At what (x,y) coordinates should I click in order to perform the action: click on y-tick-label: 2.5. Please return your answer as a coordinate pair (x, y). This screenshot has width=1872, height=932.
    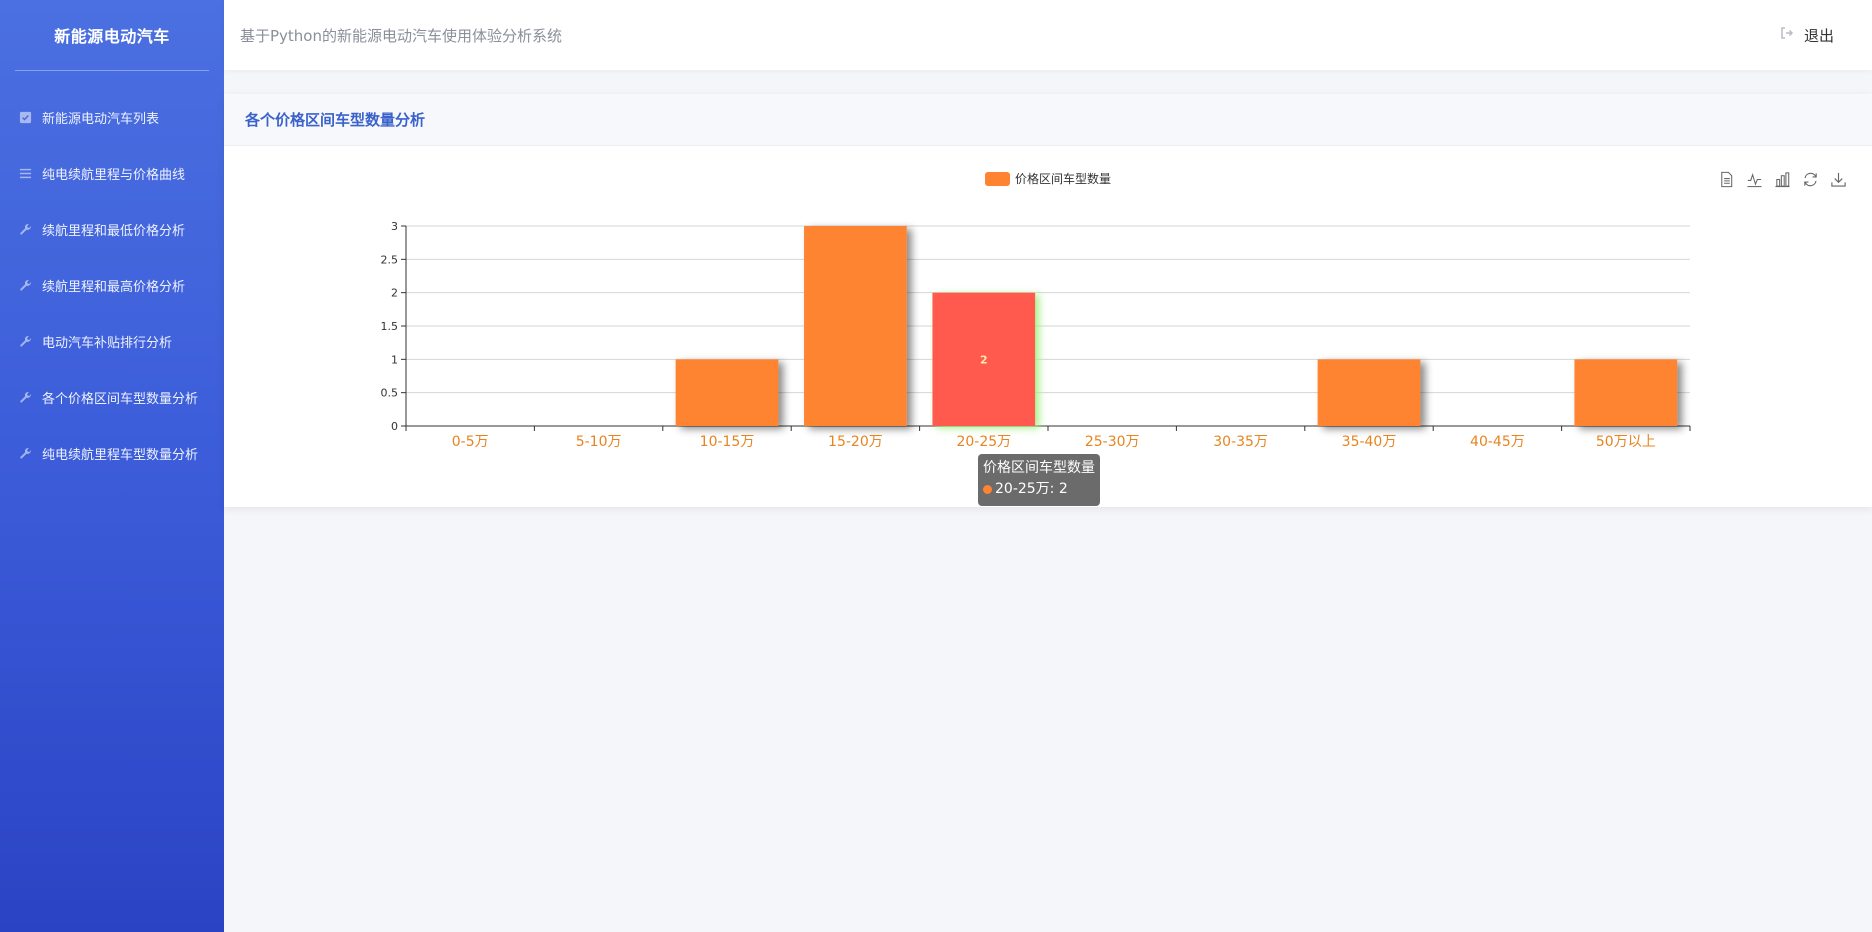
    Looking at the image, I should click on (390, 259).